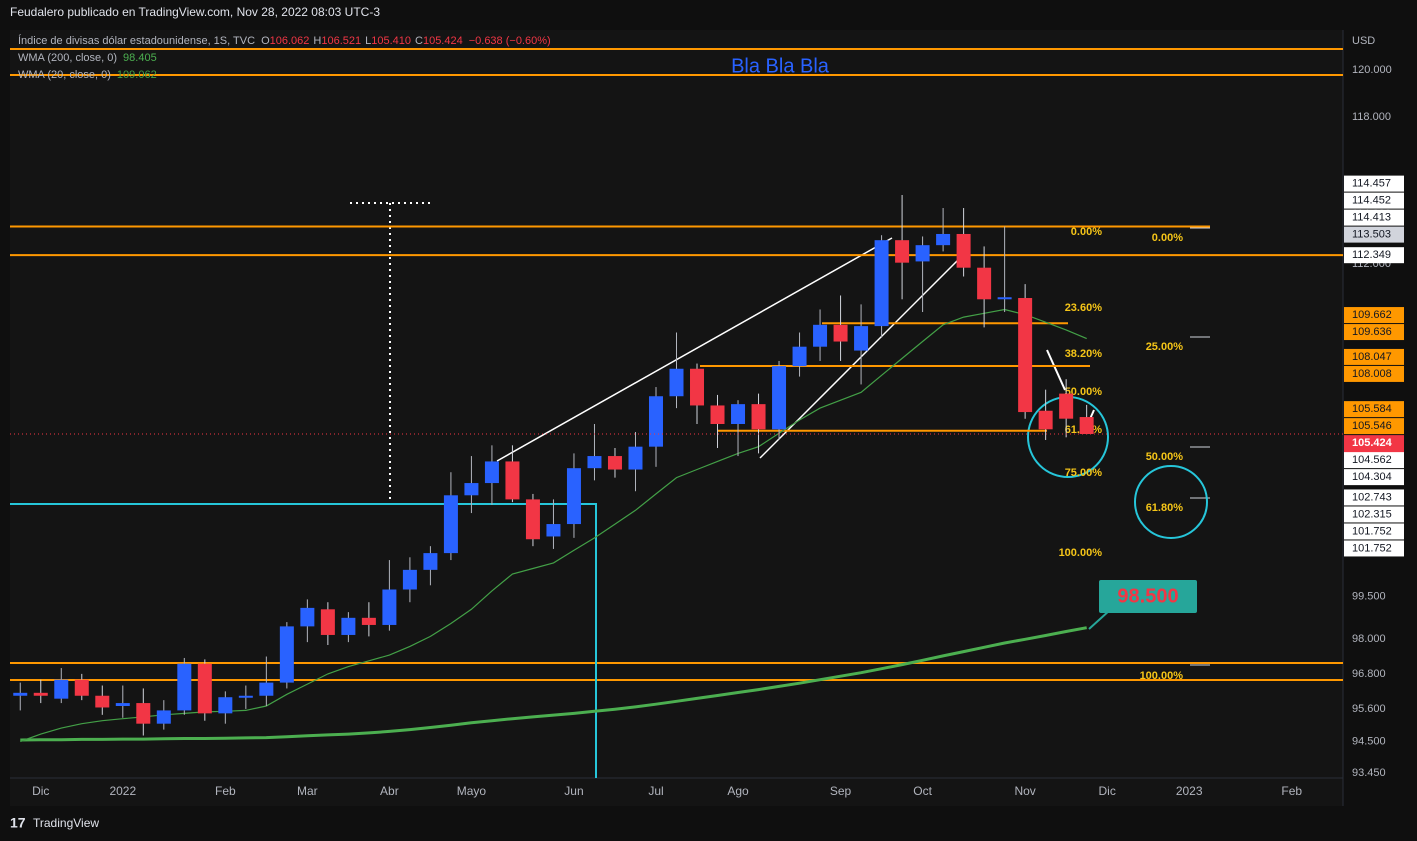  I want to click on y-tick-label: 96.800, so click(1369, 674).